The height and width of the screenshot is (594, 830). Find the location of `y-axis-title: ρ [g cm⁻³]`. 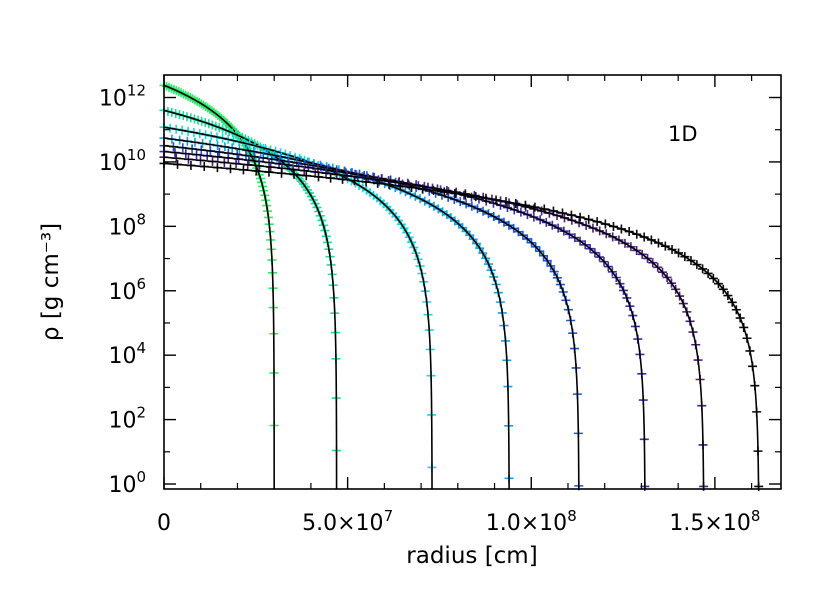

y-axis-title: ρ [g cm⁻³] is located at coordinates (51, 282).